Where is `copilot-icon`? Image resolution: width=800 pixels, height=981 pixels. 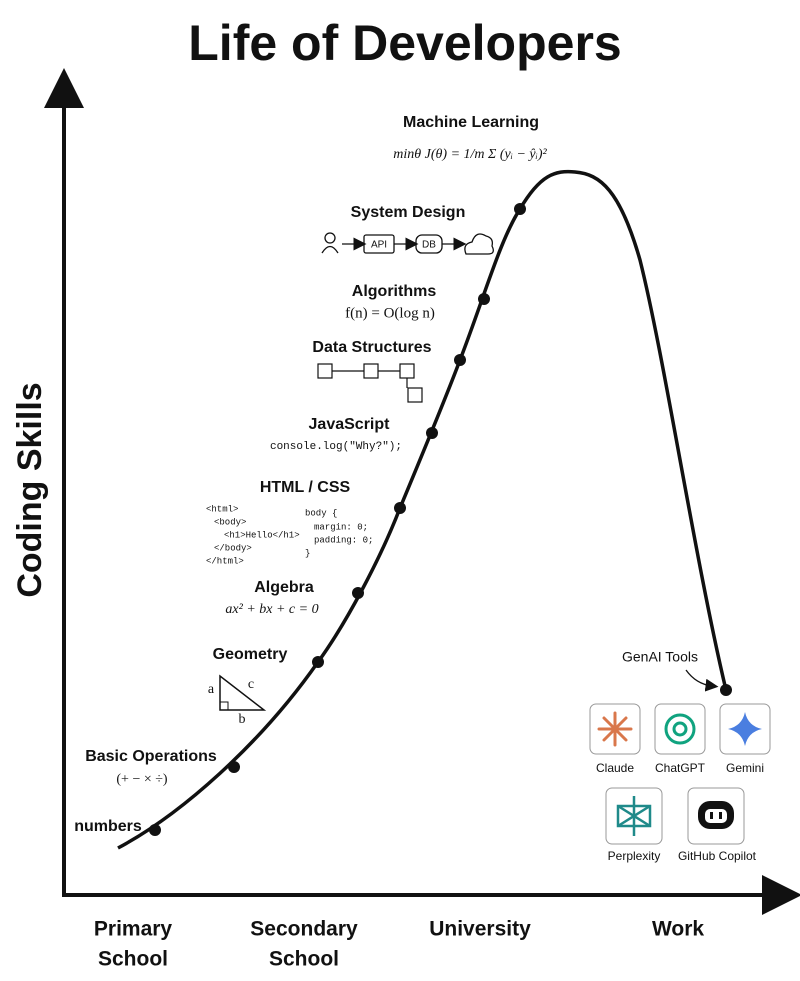
copilot-icon is located at coordinates (716, 815).